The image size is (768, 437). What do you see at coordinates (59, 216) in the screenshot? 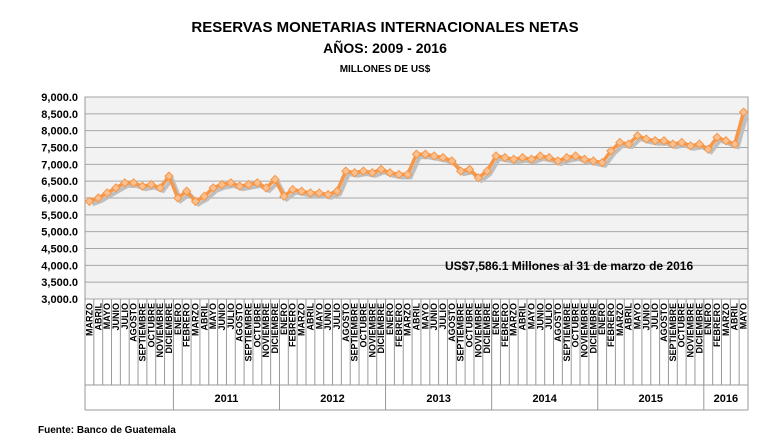
I see `y-tick-label: 5,500.0` at bounding box center [59, 216].